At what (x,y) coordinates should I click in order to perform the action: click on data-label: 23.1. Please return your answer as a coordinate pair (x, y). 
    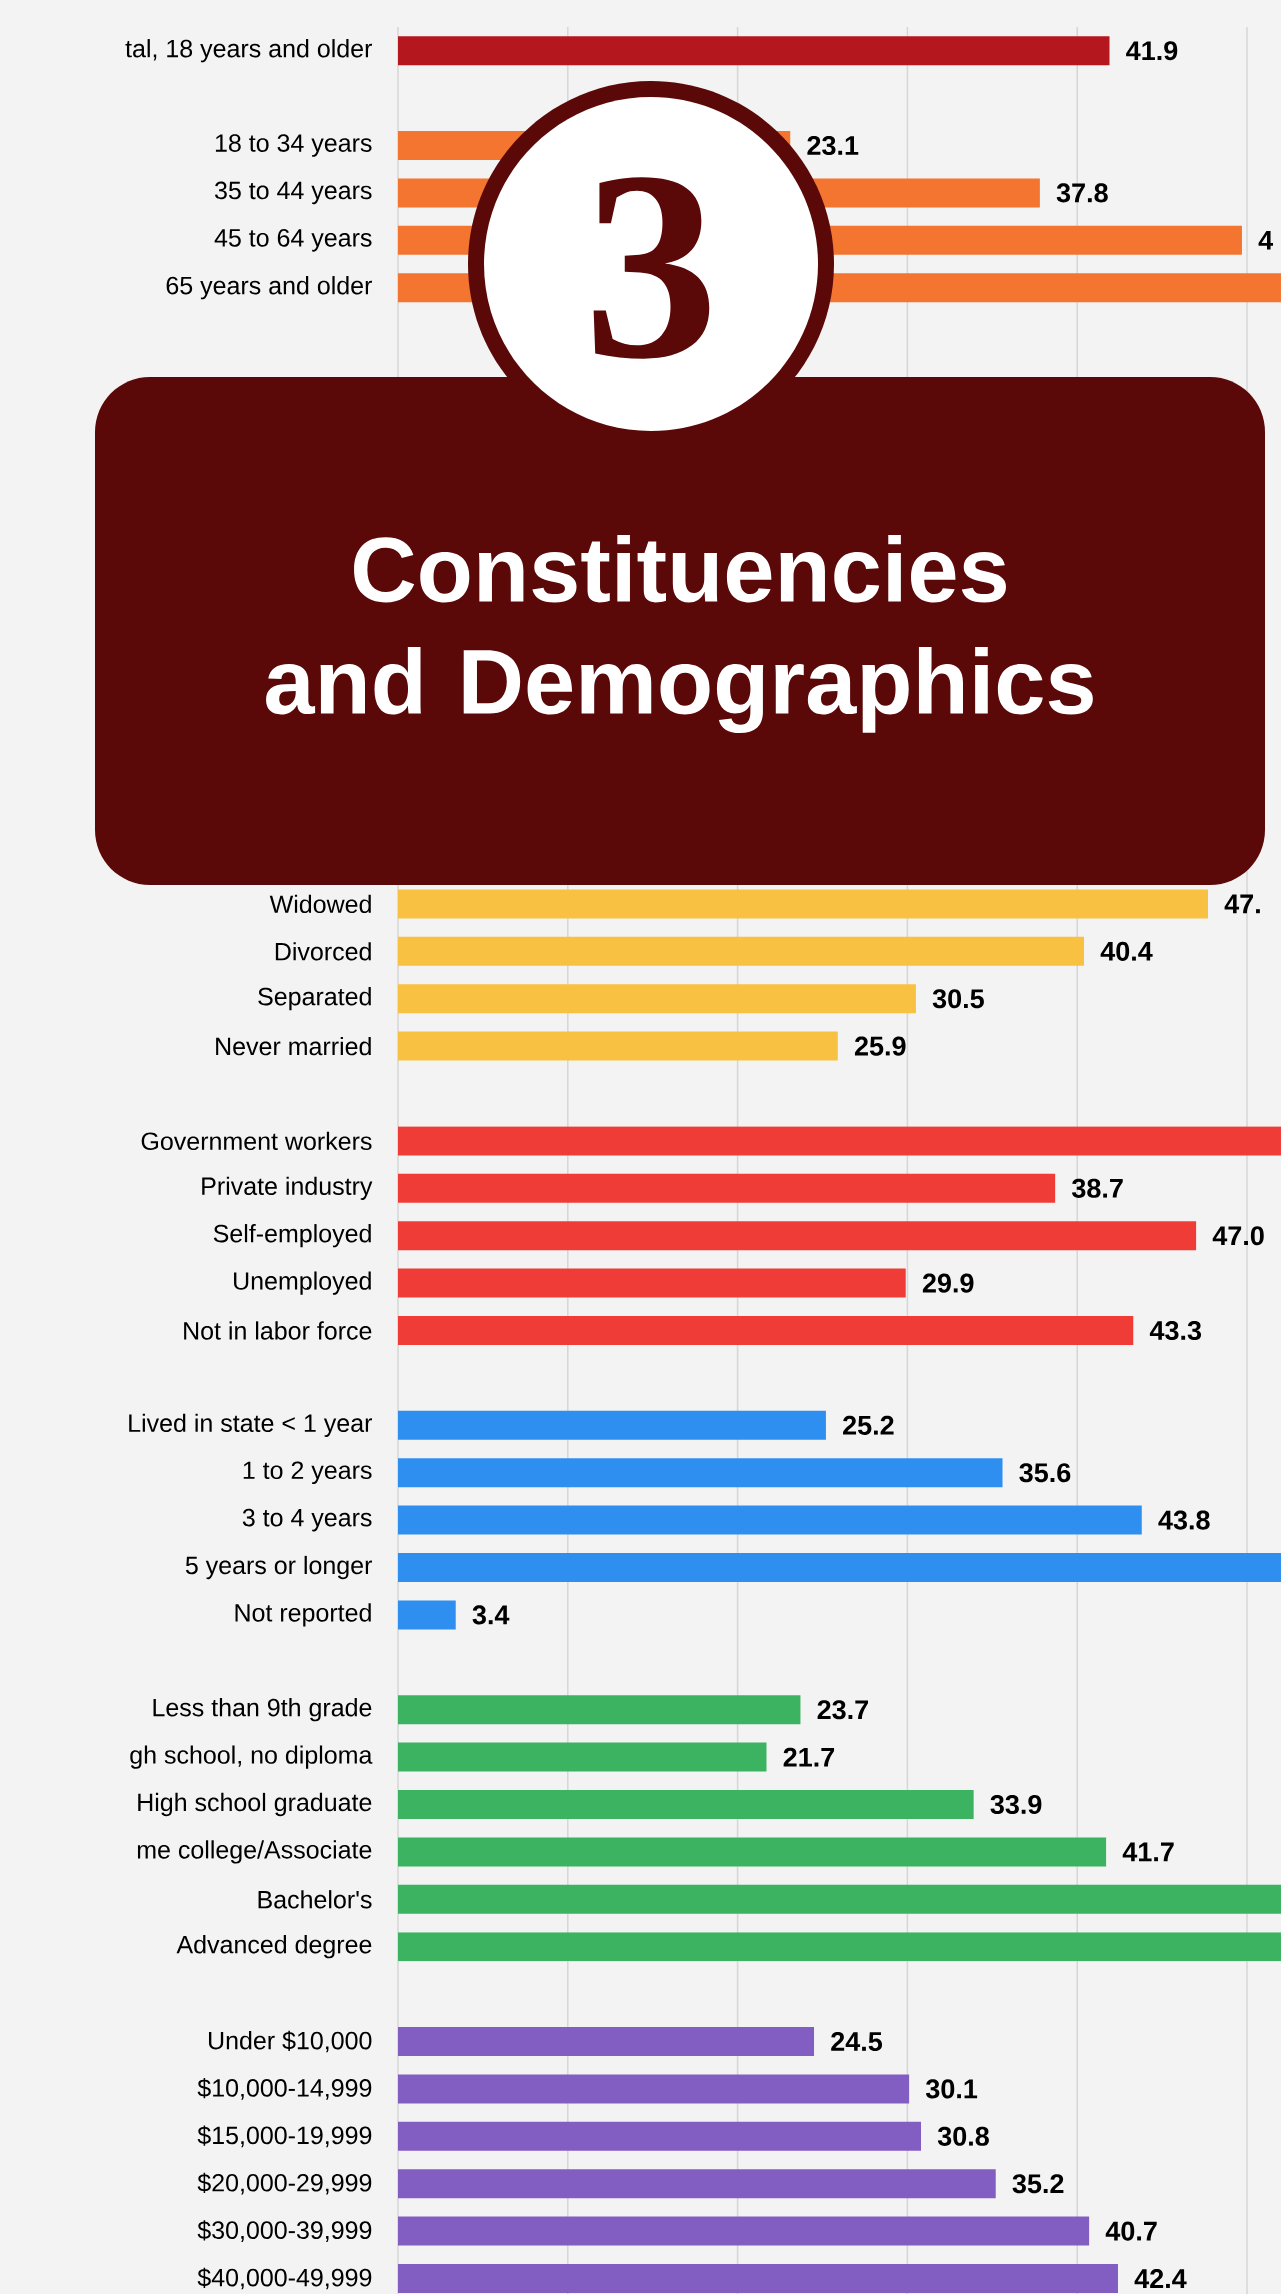
    Looking at the image, I should click on (833, 145).